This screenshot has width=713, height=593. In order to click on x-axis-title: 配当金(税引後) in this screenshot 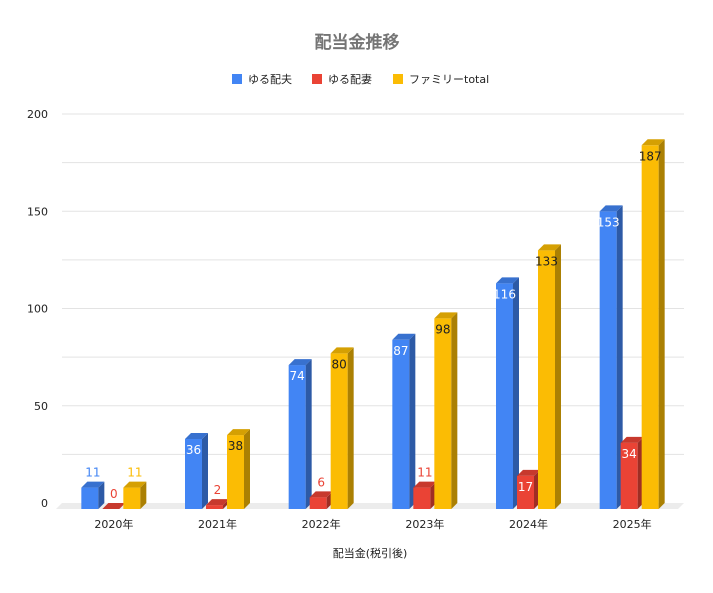, I will do `click(370, 553)`.